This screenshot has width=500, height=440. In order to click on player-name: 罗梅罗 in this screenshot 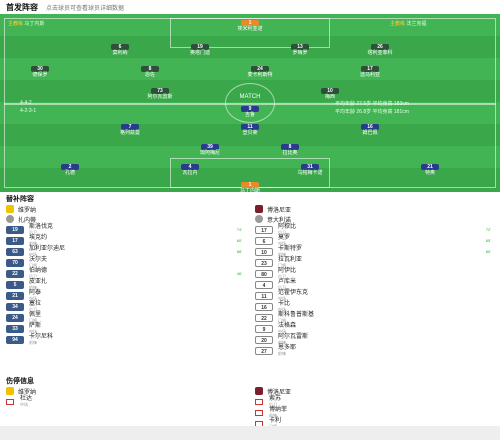, I will do `click(300, 53)`.